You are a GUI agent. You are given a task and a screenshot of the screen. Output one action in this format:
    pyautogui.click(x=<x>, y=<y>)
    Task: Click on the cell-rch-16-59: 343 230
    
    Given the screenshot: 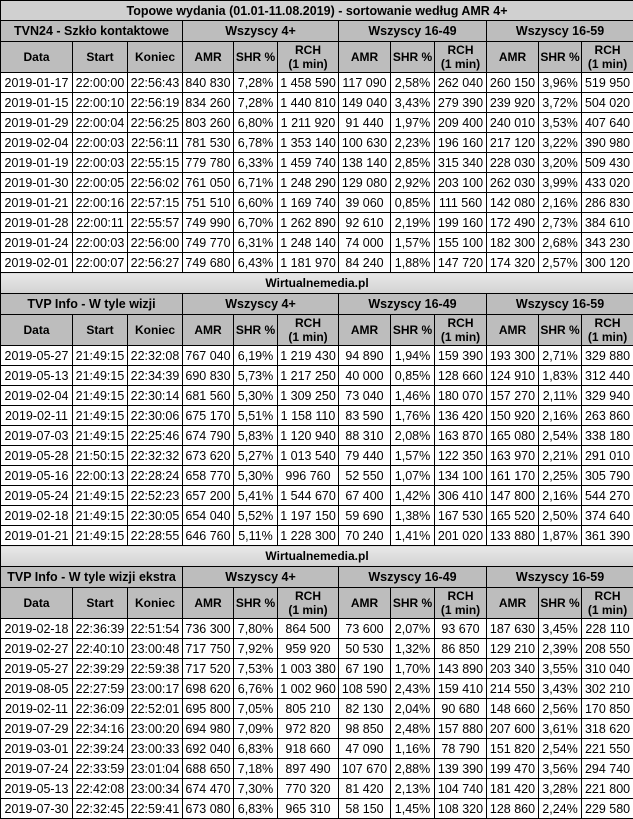 What is the action you would take?
    pyautogui.click(x=607, y=243)
    